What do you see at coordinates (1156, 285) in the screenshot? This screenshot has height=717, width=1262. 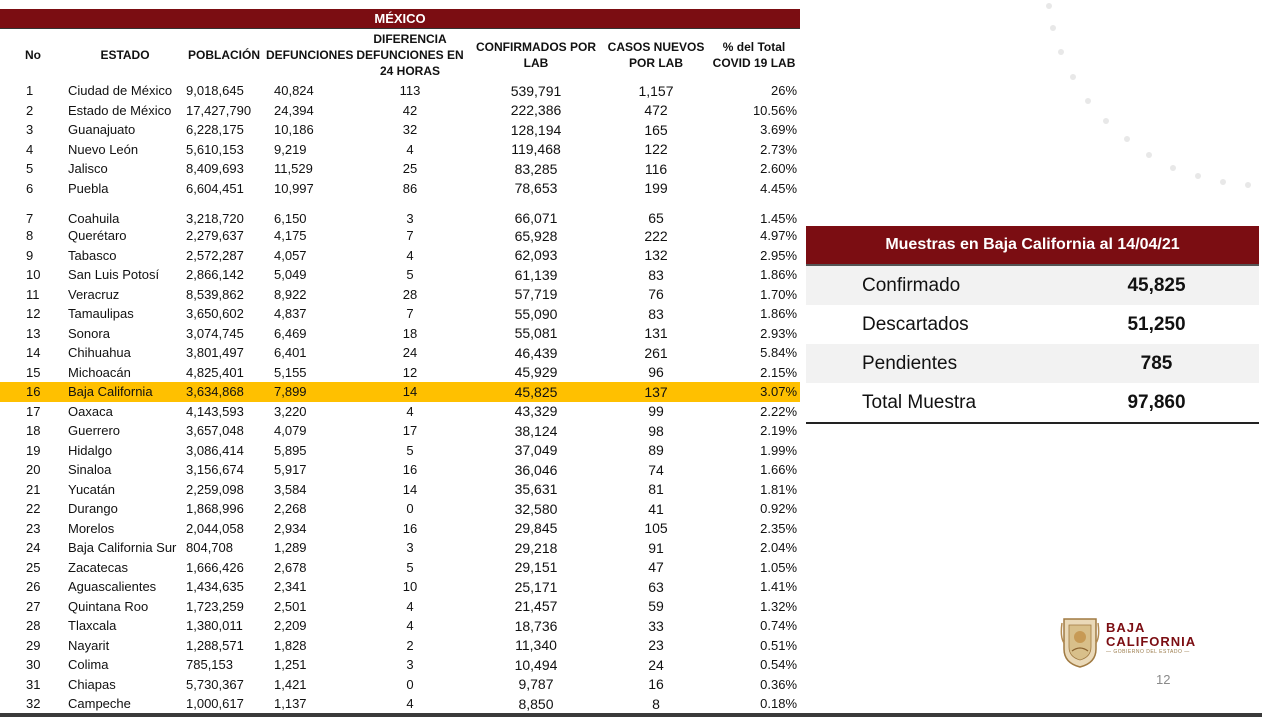 I see `samples-value: 45,825` at bounding box center [1156, 285].